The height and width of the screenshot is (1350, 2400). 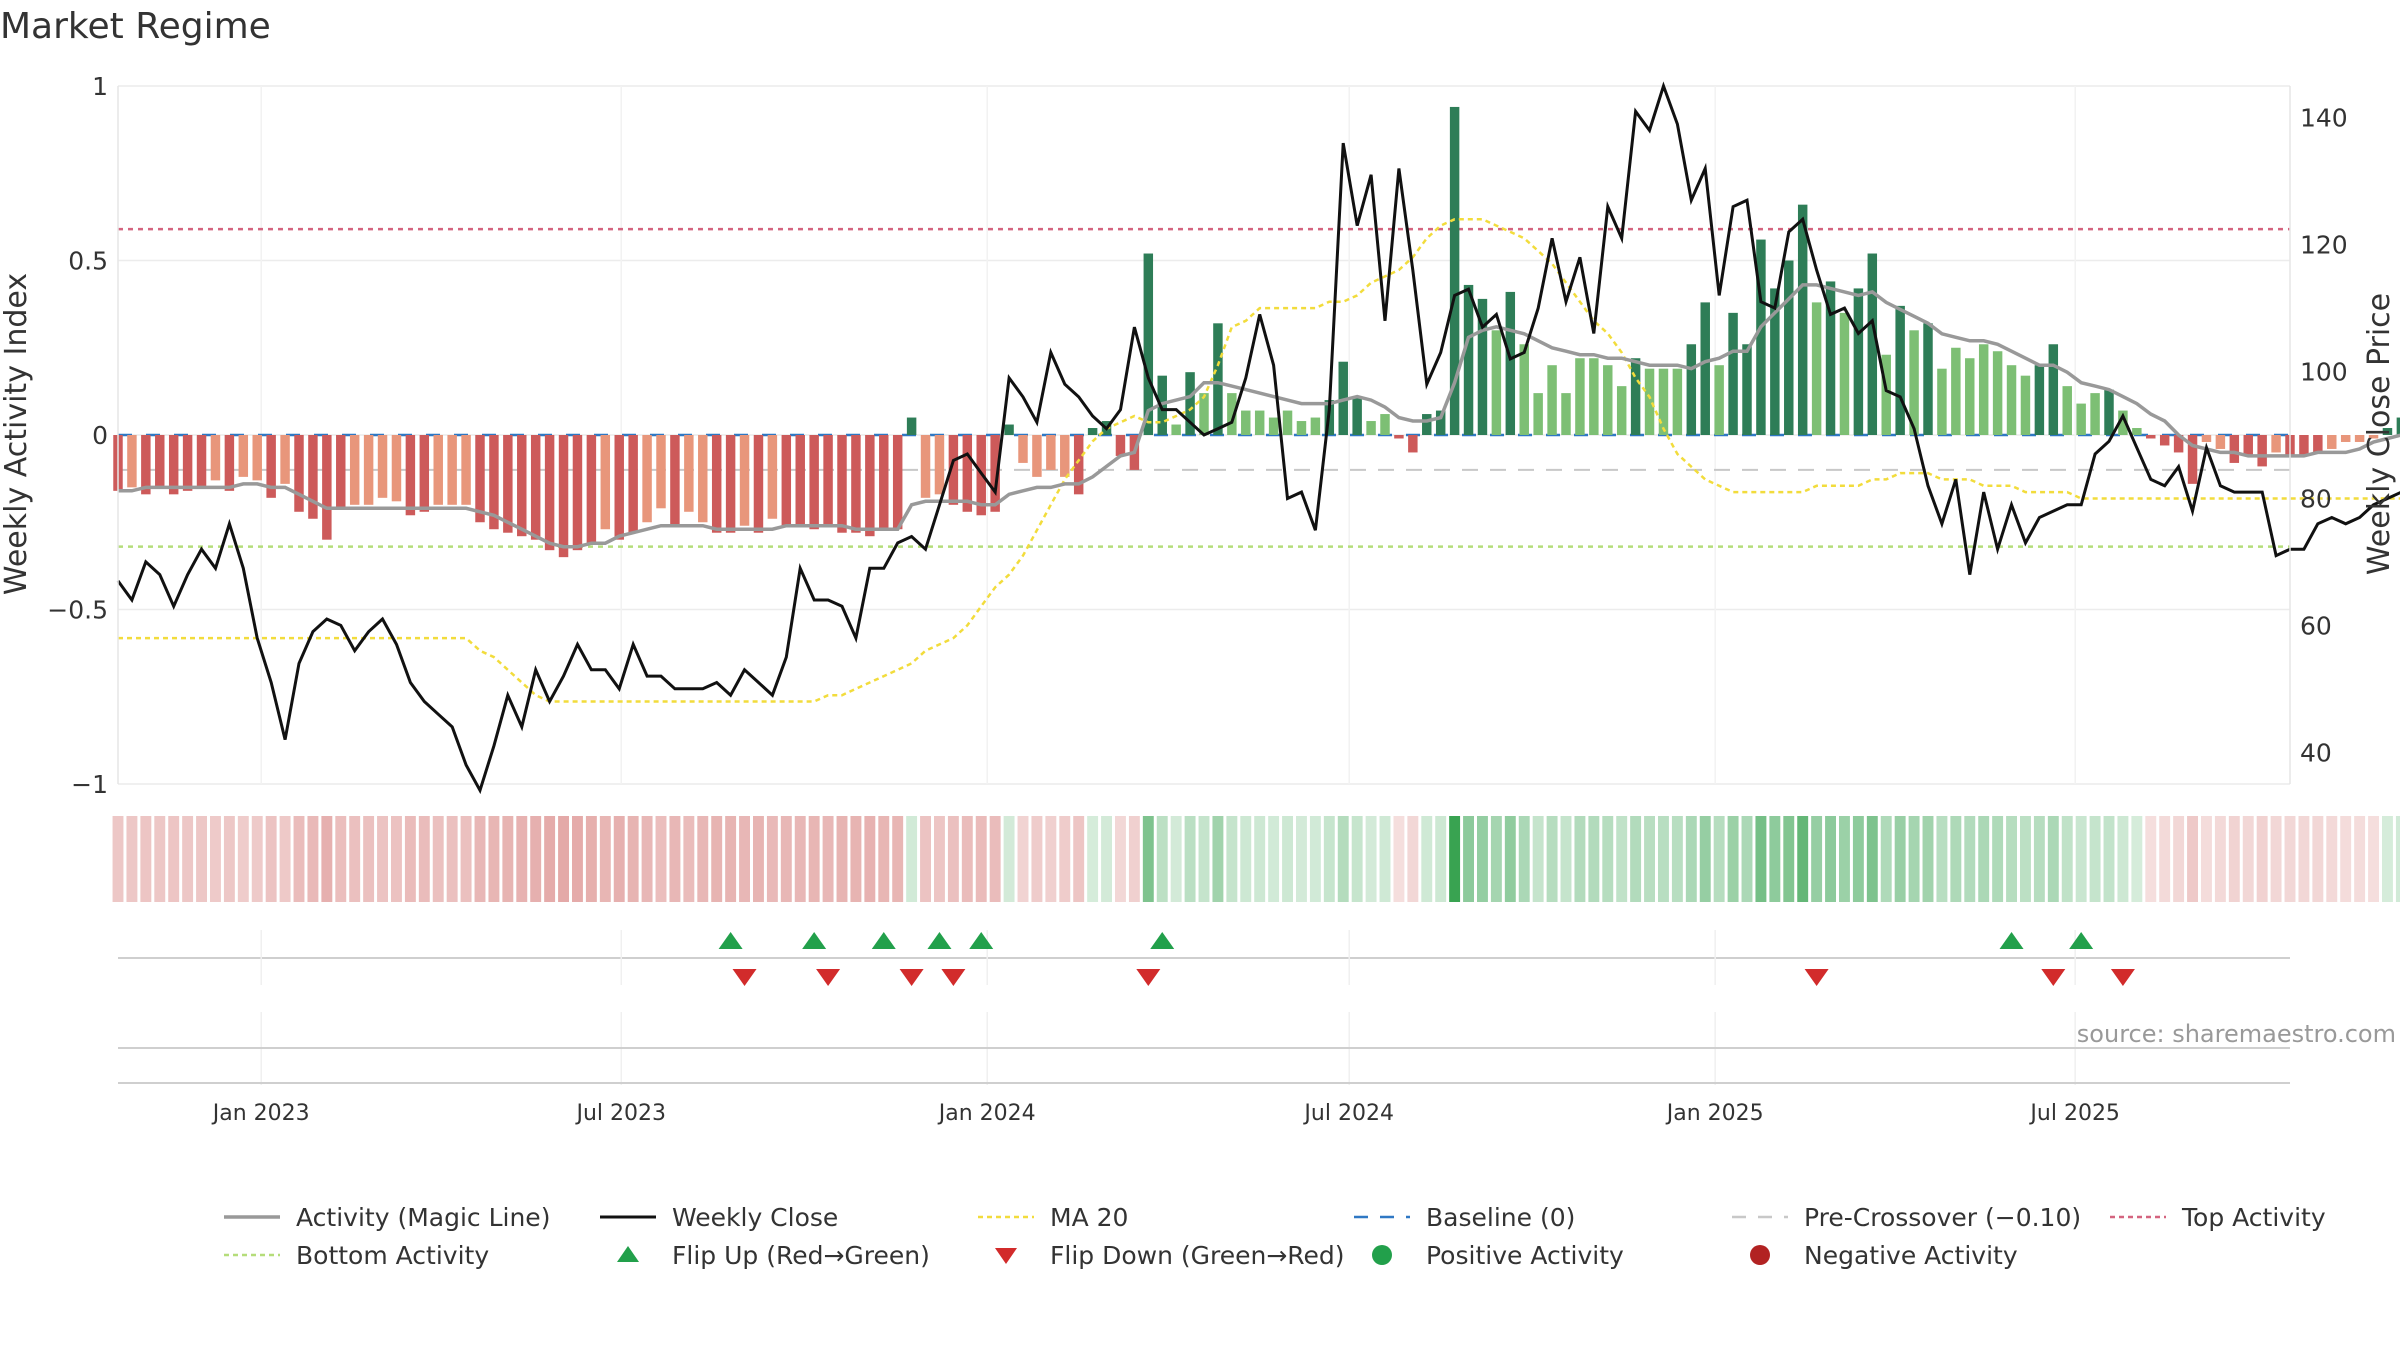 I want to click on legend-label: Positive Activity, so click(x=1525, y=1255).